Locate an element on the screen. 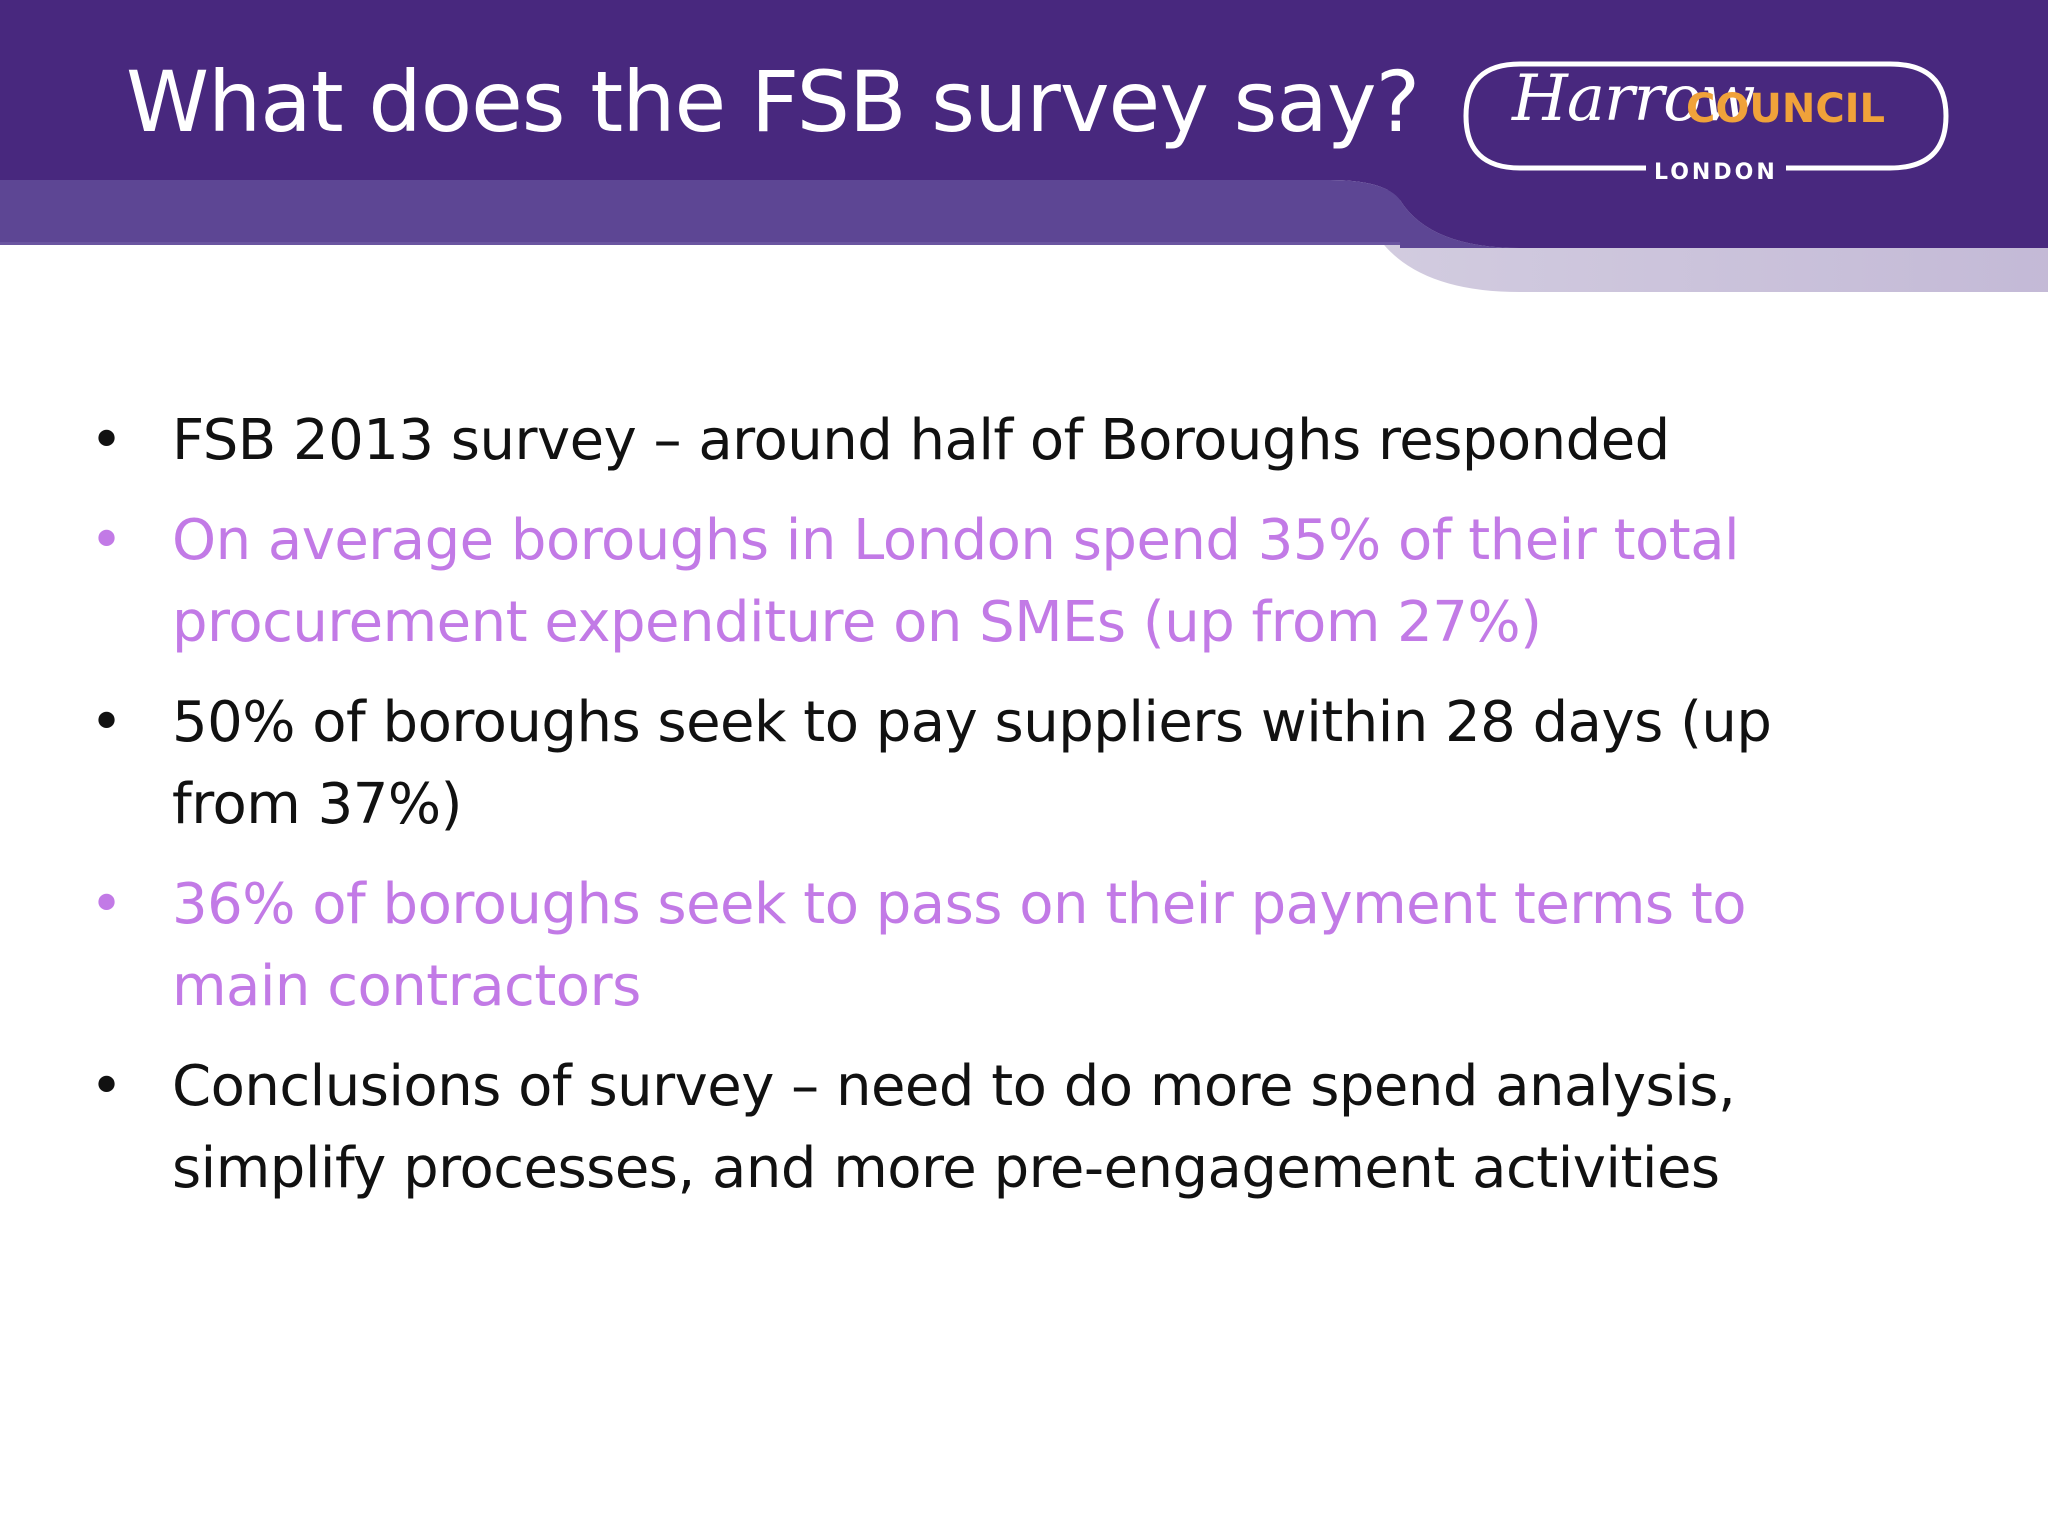 The height and width of the screenshot is (1536, 2048). logo-harrow-script: Harrow is located at coordinates (1633, 99).